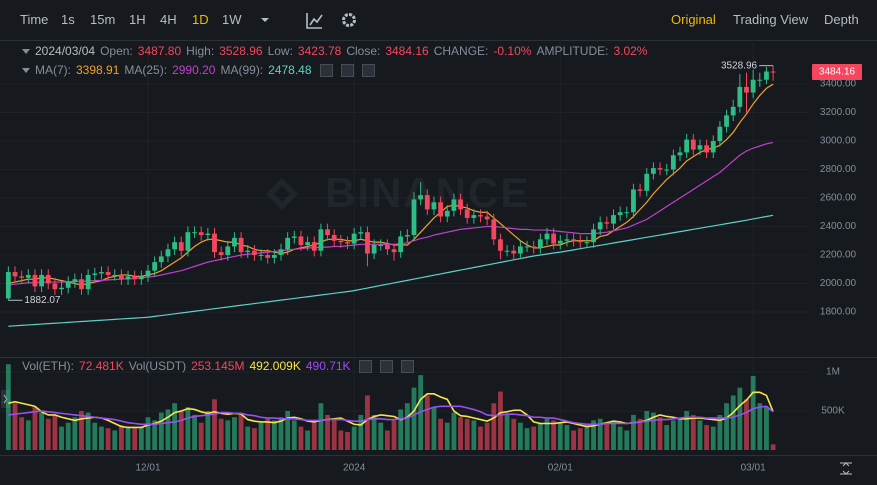 The image size is (877, 485). Describe the element at coordinates (194, 70) in the screenshot. I see `ma-value: 2990.20` at that location.